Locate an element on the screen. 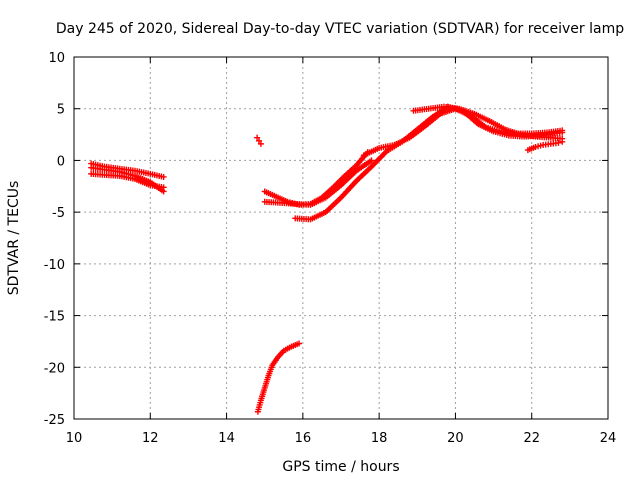 The width and height of the screenshot is (640, 480). x-tick-label: 12 is located at coordinates (150, 438).